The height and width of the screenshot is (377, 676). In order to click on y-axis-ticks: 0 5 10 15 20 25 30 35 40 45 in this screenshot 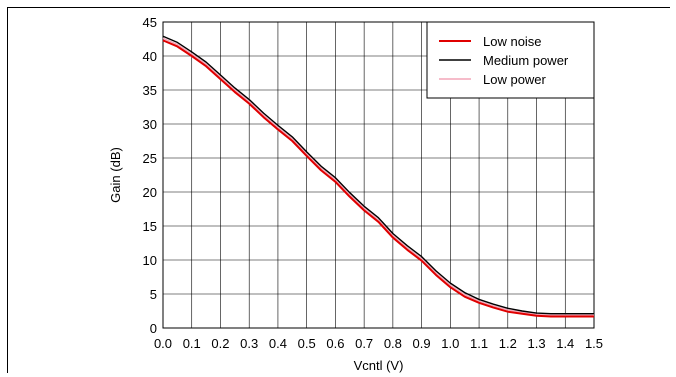, I will do `click(150, 175)`.